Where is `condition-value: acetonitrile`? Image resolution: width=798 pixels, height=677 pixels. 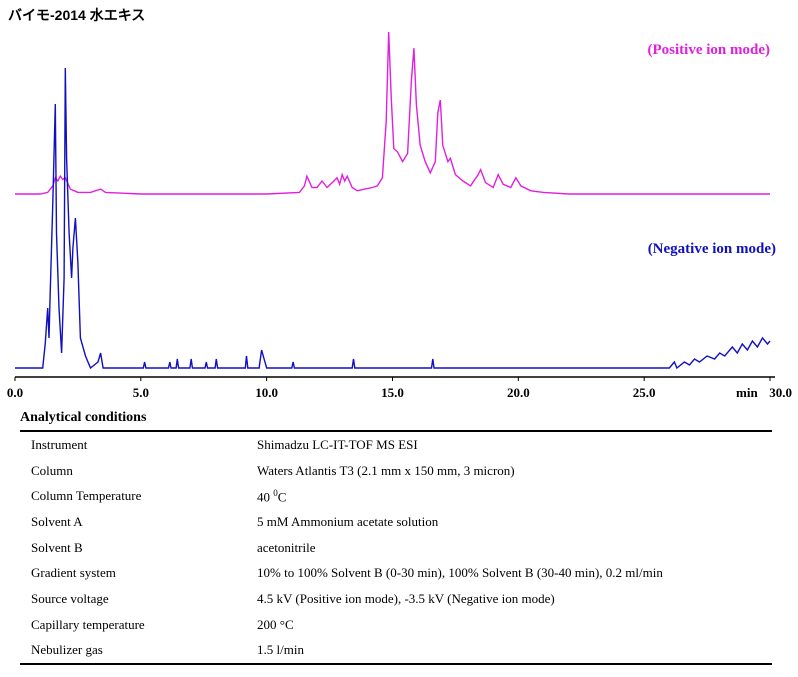 condition-value: acetonitrile is located at coordinates (286, 547).